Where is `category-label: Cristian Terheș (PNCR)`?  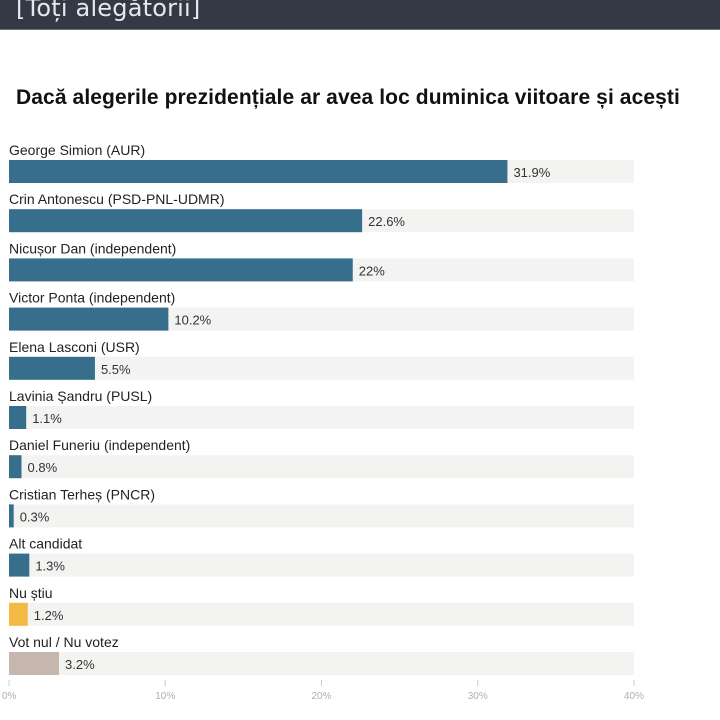
category-label: Cristian Terheș (PNCR) is located at coordinates (82, 494).